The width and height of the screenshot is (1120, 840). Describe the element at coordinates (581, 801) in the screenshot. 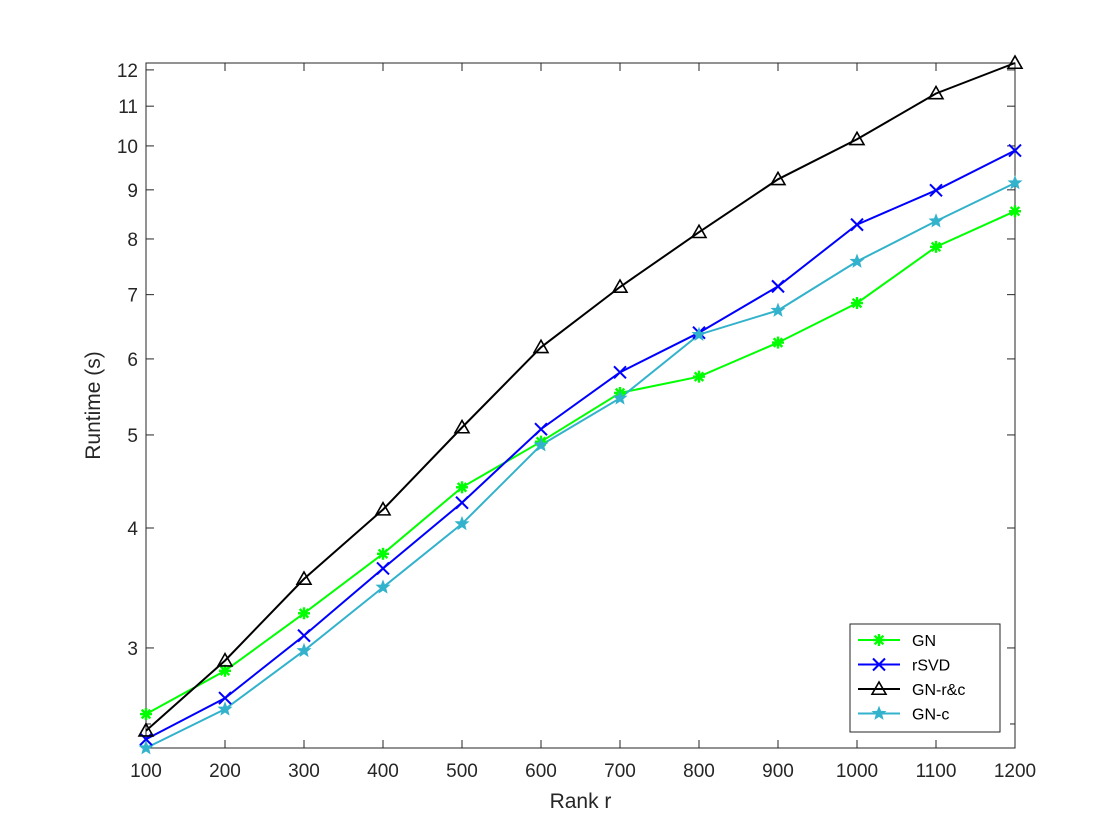

I see `x-axis-title: Rank r` at that location.